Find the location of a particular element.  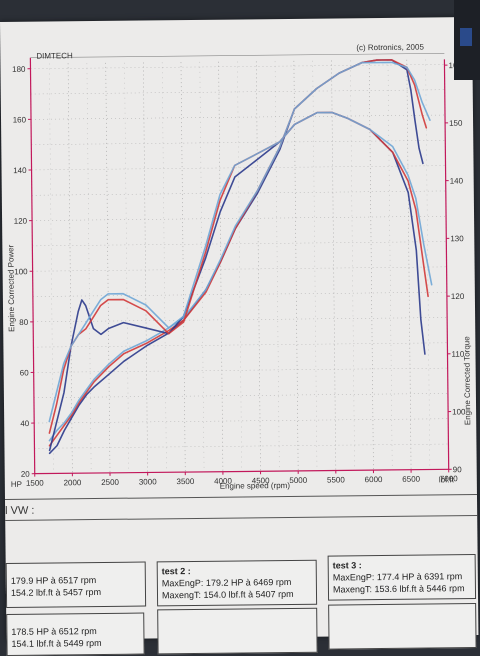

y-right-tick-label: 120 is located at coordinates (458, 296).